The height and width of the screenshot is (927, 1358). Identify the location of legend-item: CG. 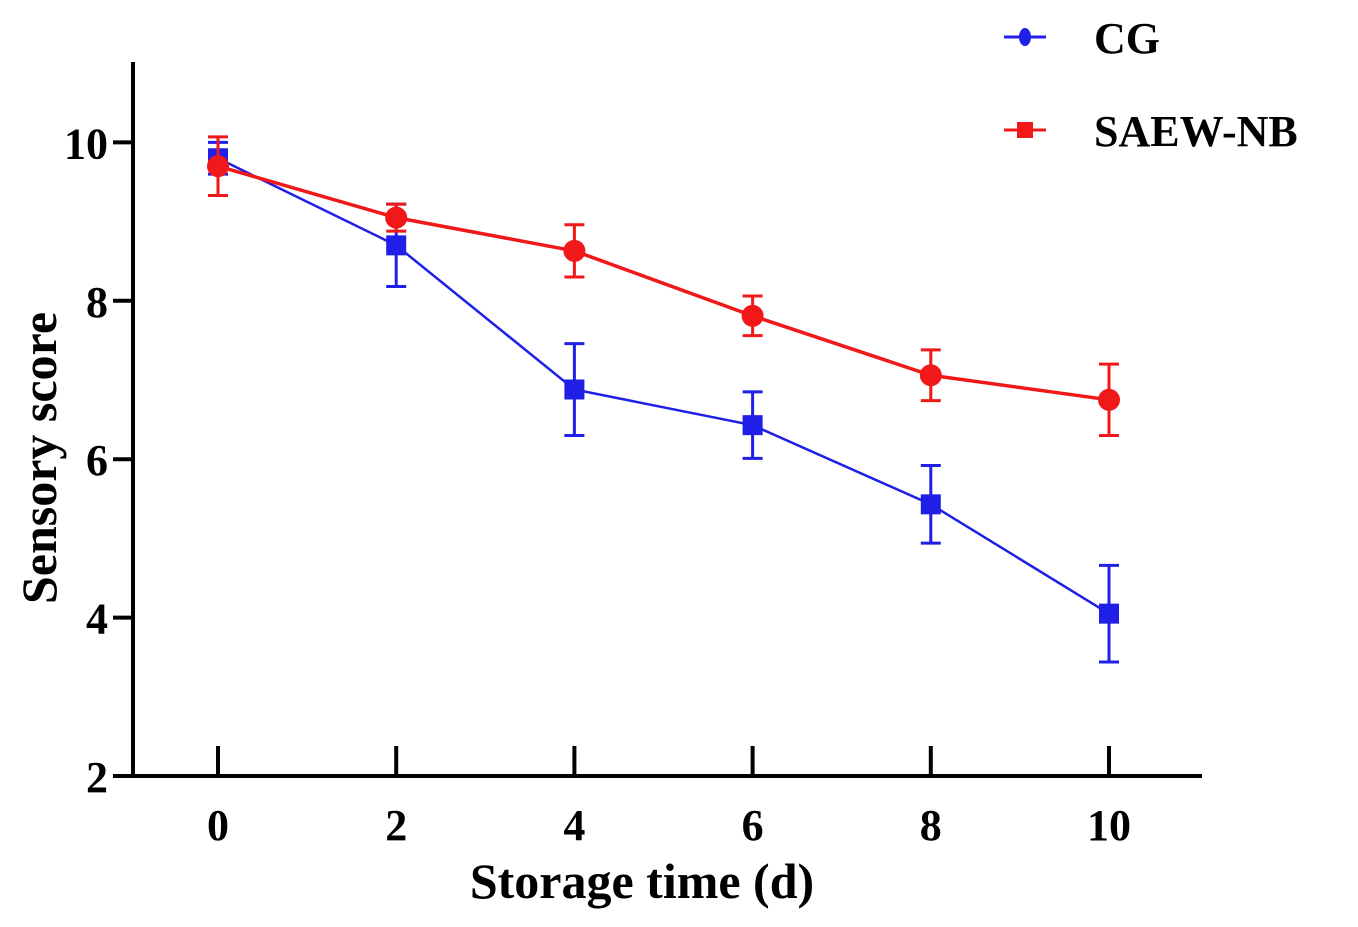
(1082, 38).